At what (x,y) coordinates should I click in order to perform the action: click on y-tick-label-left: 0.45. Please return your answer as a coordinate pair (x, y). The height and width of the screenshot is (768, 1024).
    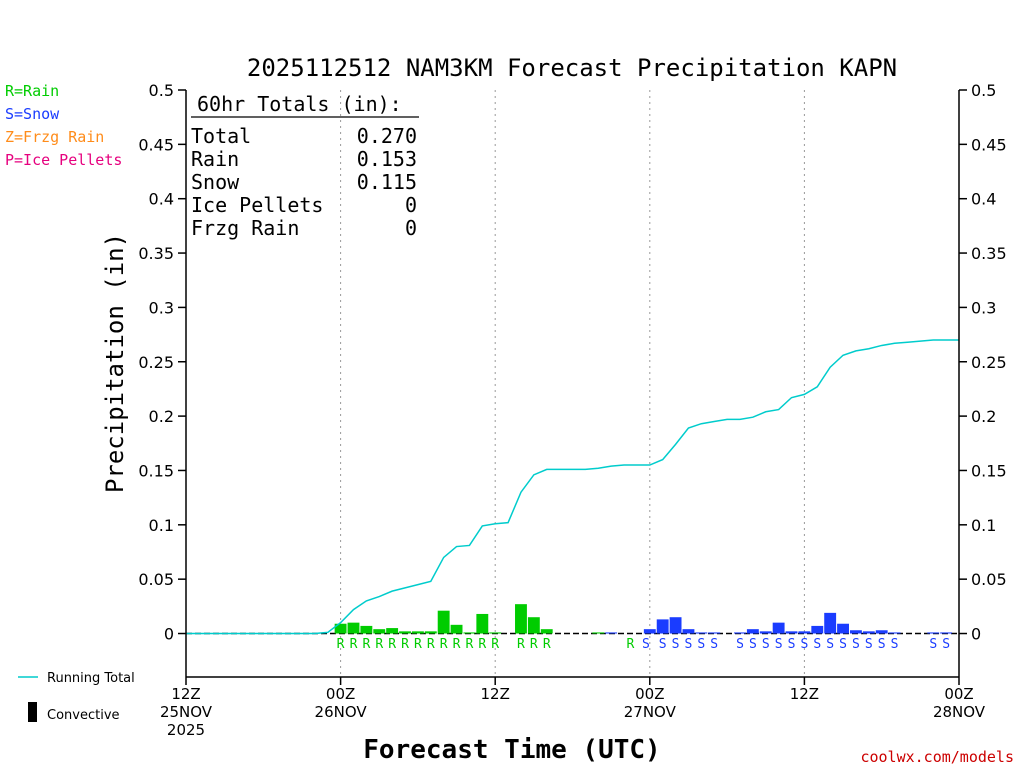
    Looking at the image, I should click on (156, 144).